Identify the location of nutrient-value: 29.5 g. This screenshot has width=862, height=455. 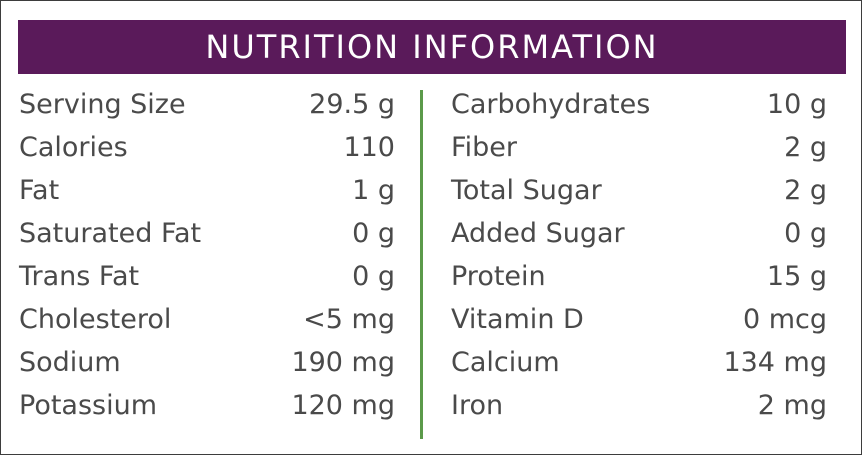
(352, 104).